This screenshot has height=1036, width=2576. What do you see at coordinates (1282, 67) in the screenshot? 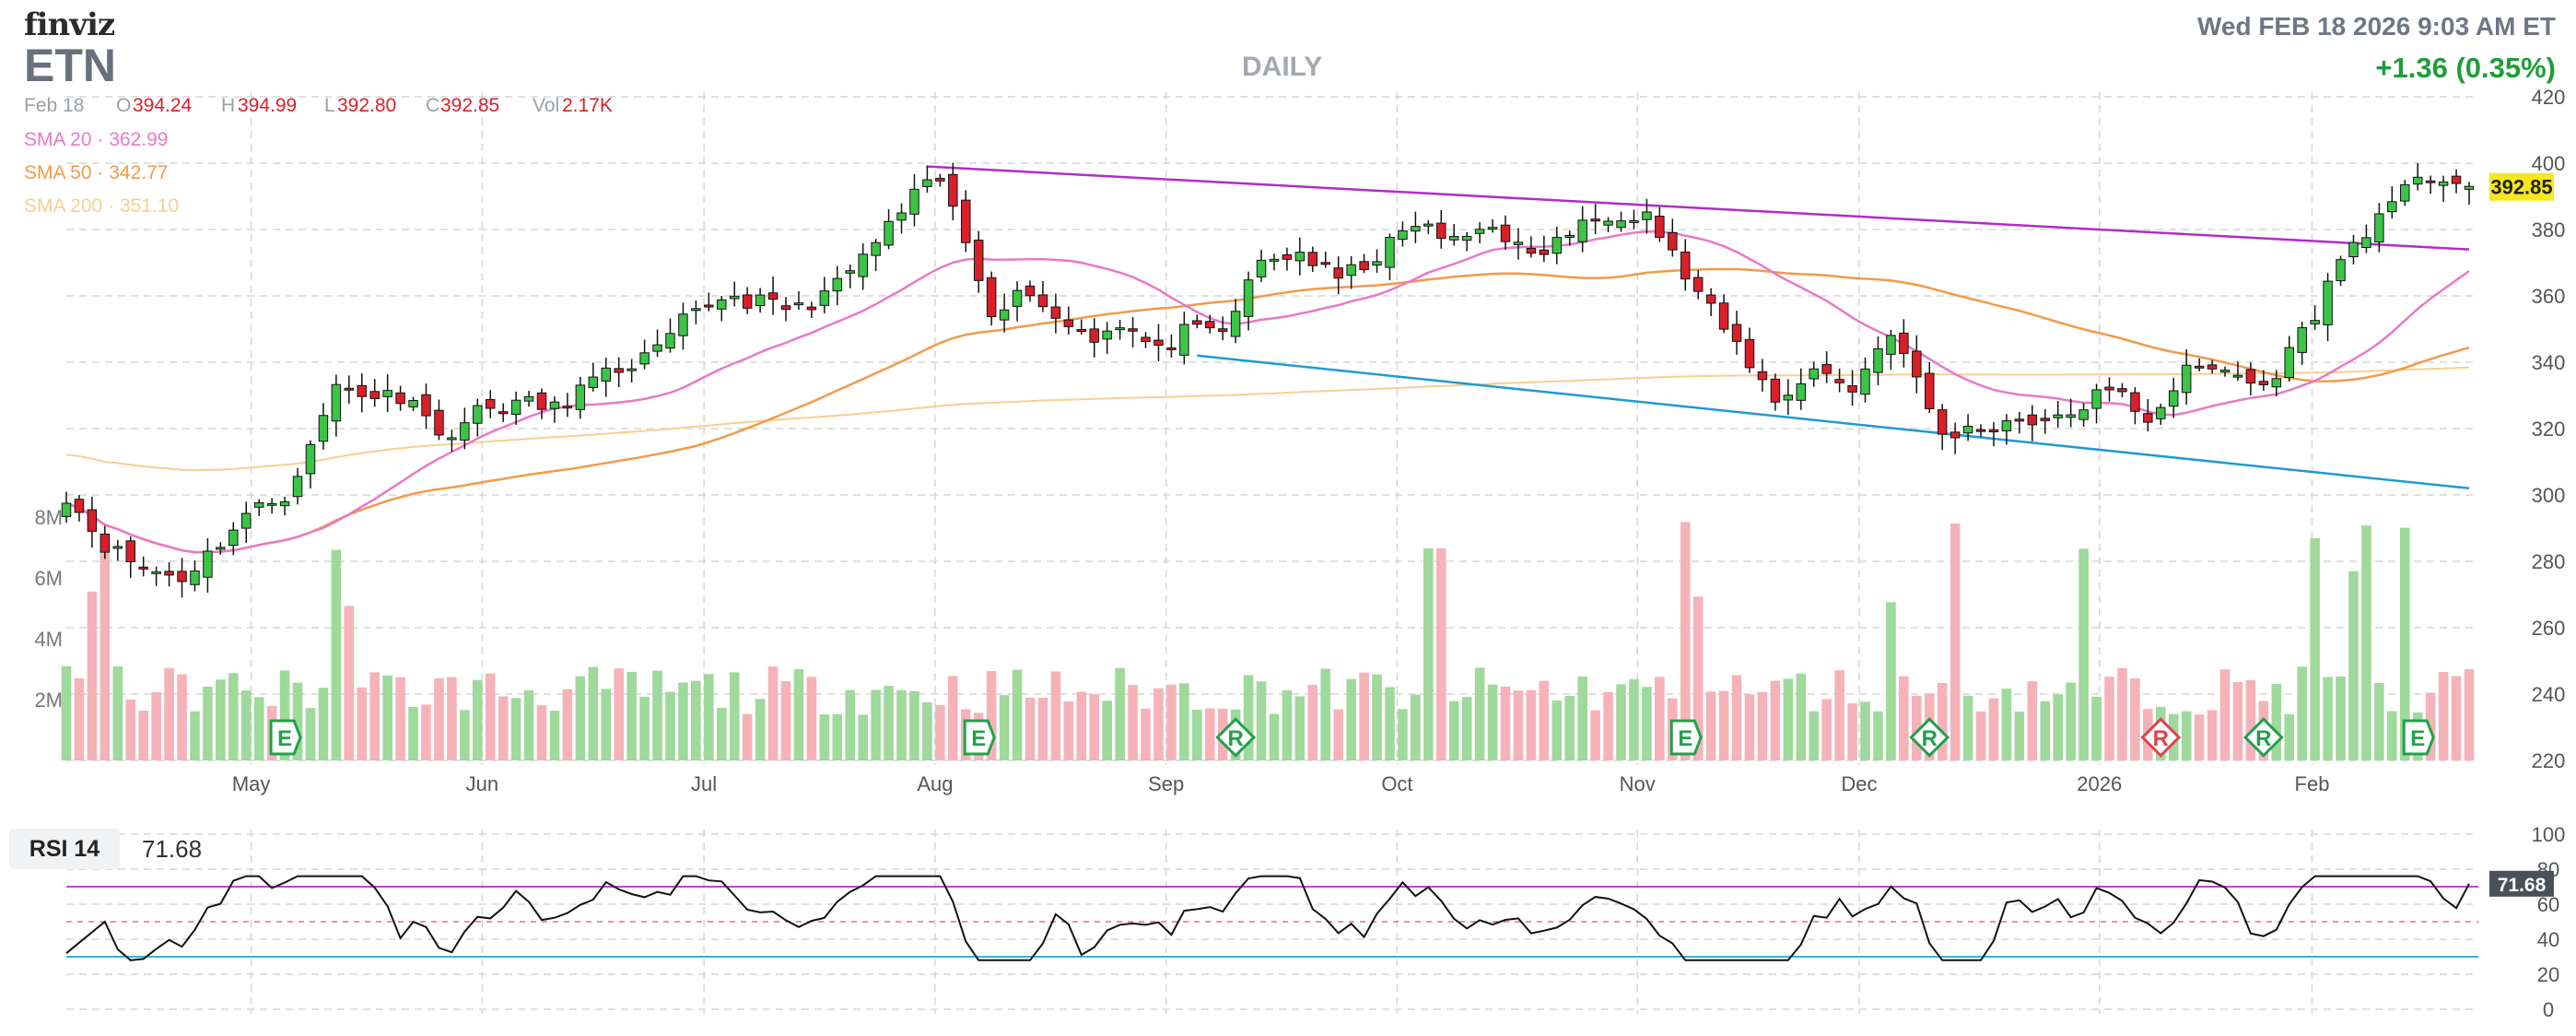
I see `timeframe-label: DAILY` at bounding box center [1282, 67].